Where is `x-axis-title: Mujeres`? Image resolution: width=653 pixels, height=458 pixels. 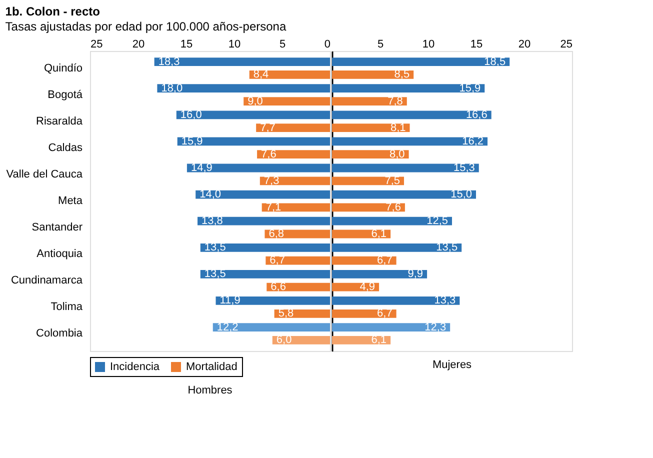 x-axis-title: Mujeres is located at coordinates (452, 365).